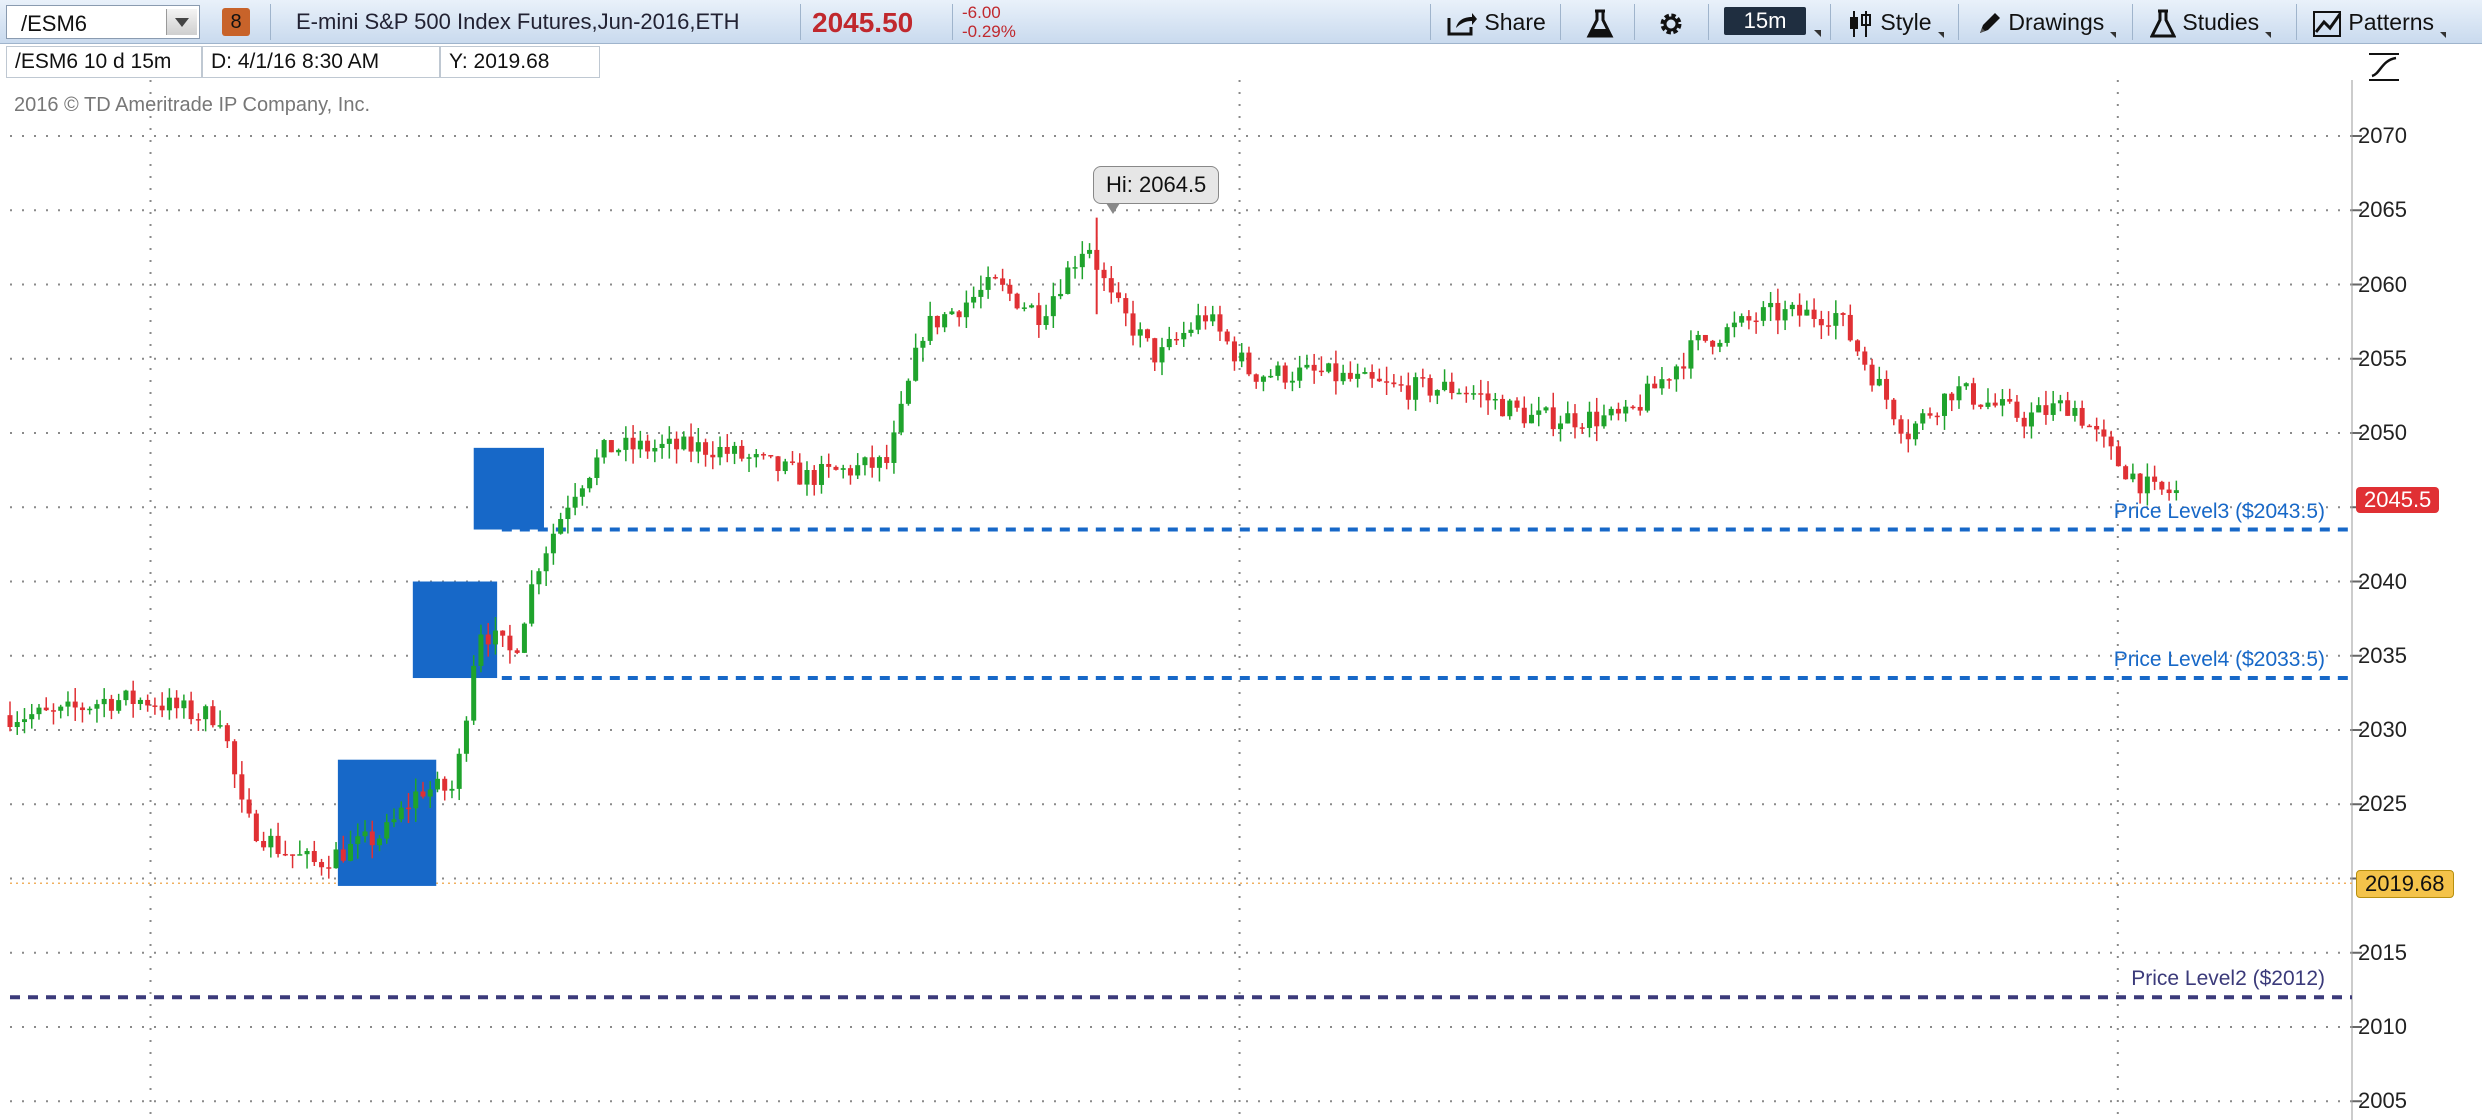 The width and height of the screenshot is (2482, 1120). I want to click on timeframe-selector: 15m, so click(1765, 21).